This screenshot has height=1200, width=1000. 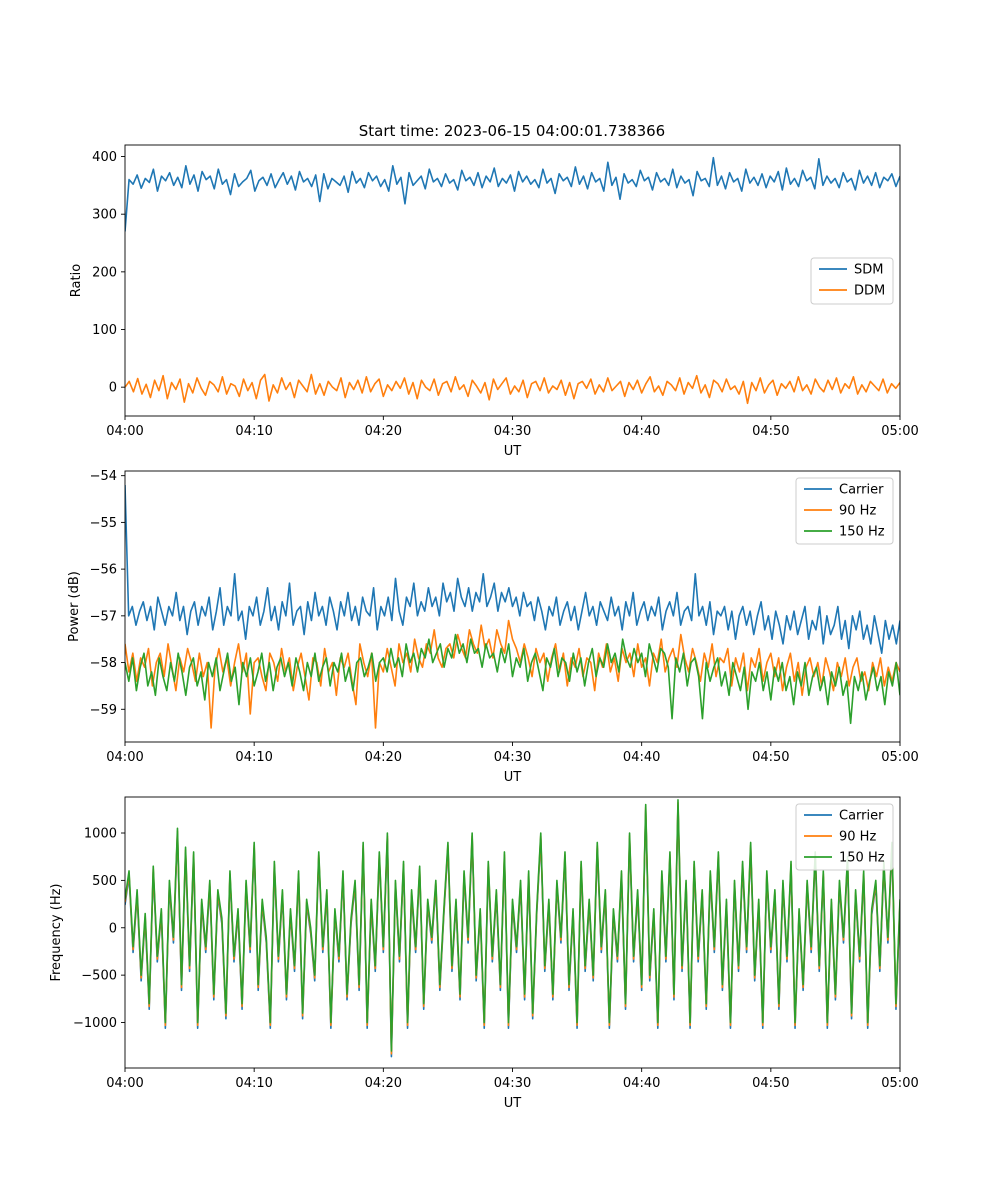 I want to click on y-axis-label: Power (dB), so click(x=74, y=606).